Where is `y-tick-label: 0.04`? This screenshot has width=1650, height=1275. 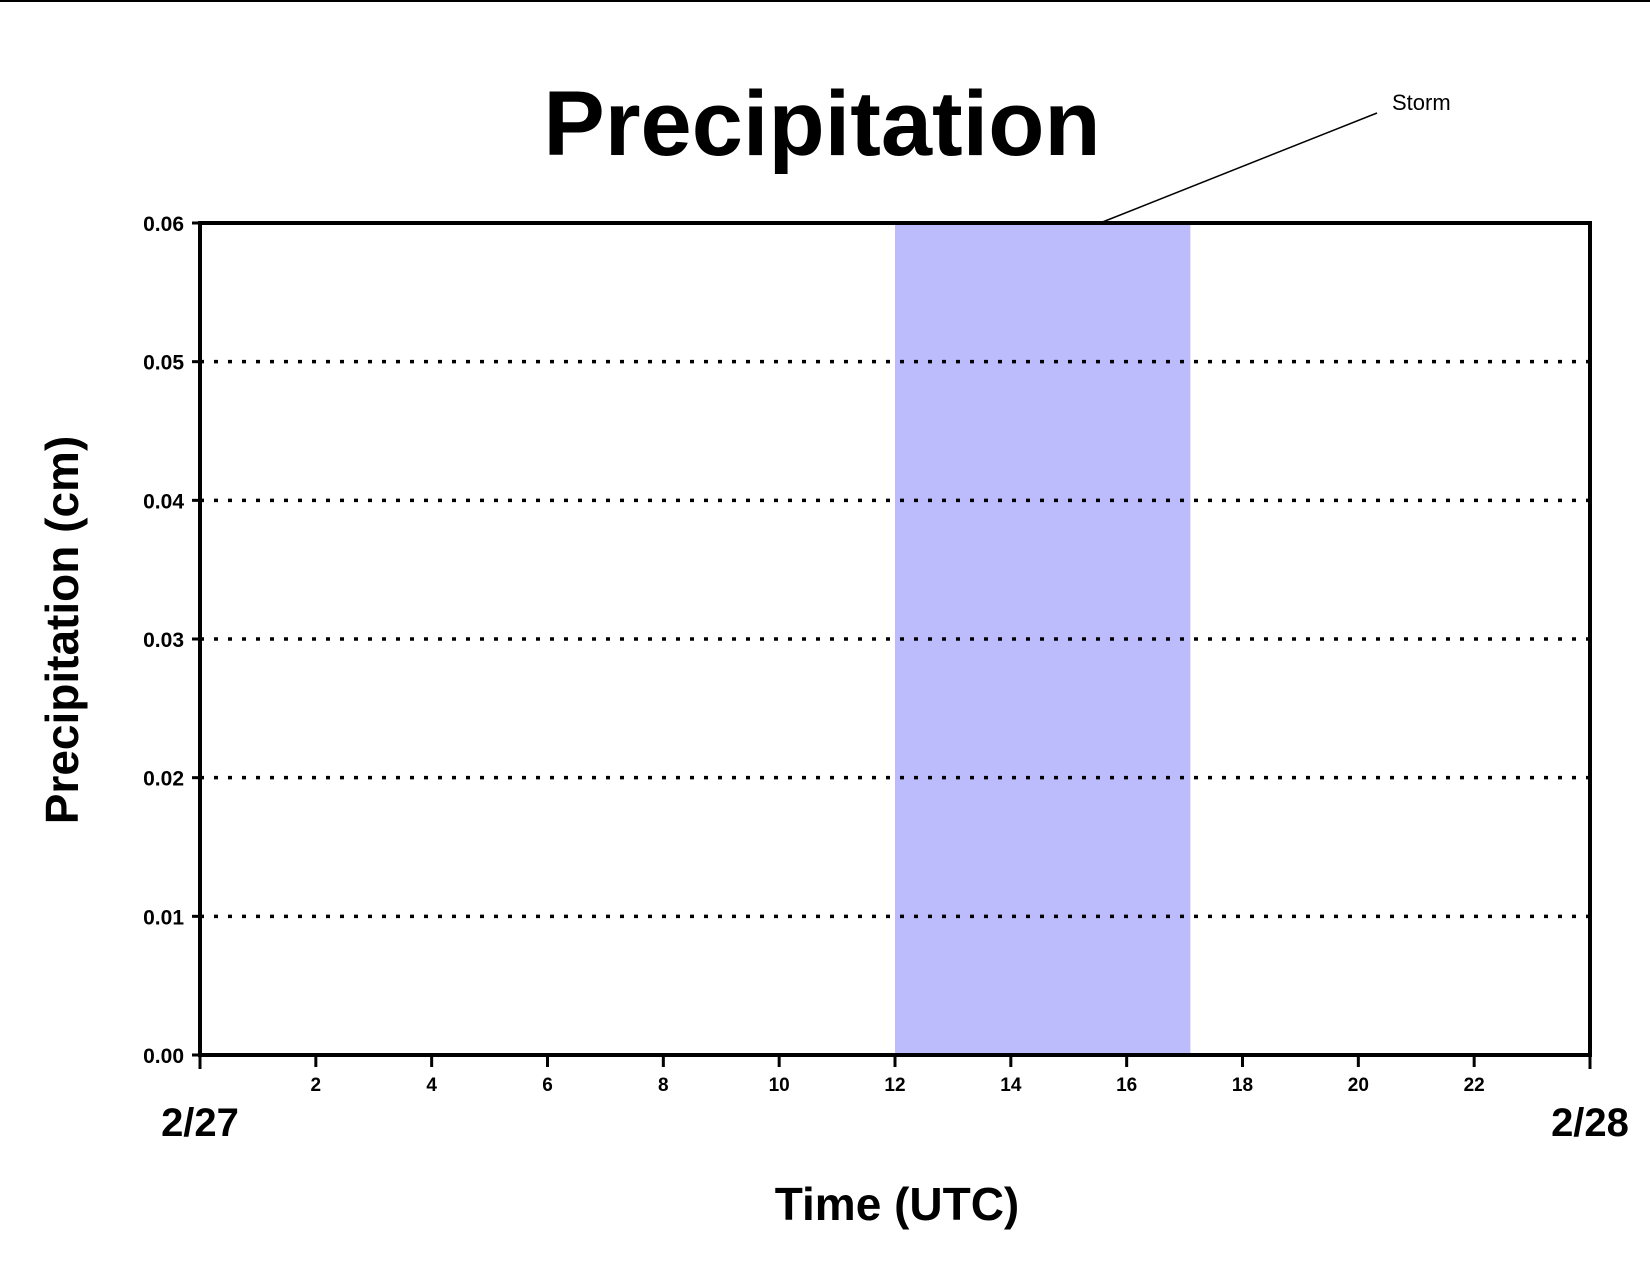
y-tick-label: 0.04 is located at coordinates (163, 501).